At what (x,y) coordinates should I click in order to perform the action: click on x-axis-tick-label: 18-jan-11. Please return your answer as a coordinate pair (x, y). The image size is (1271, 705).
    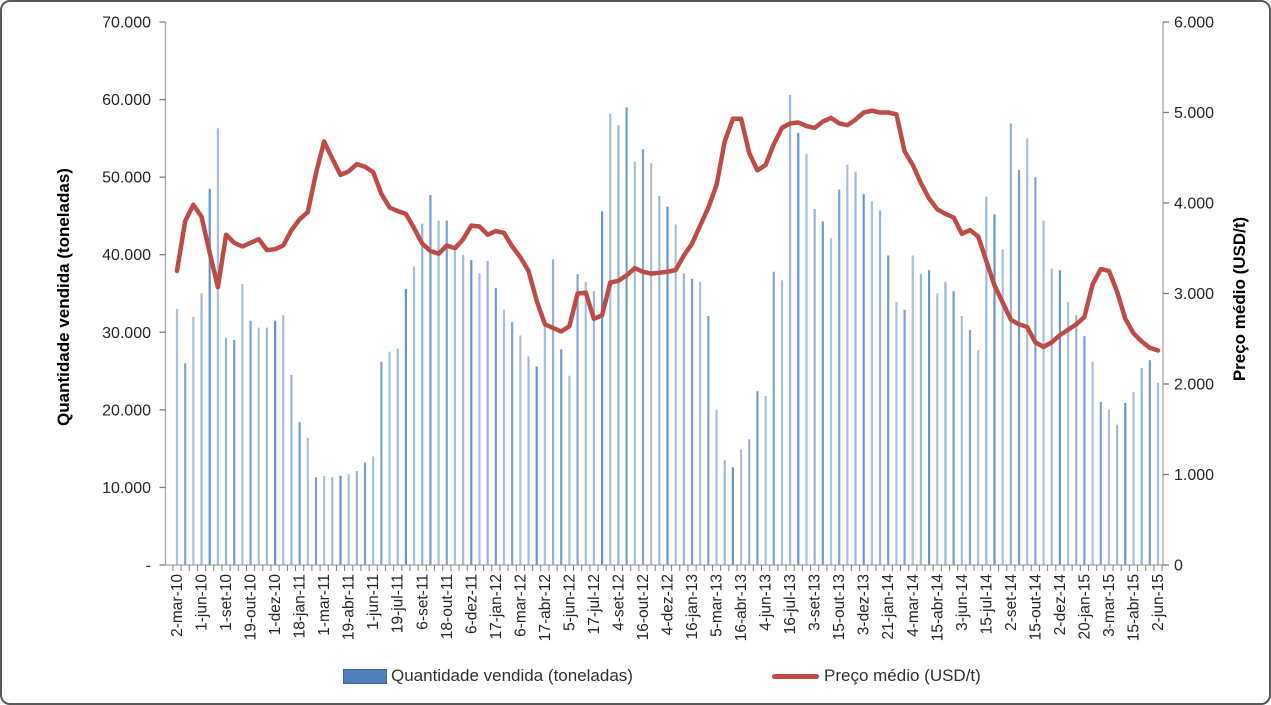
    Looking at the image, I should click on (300, 606).